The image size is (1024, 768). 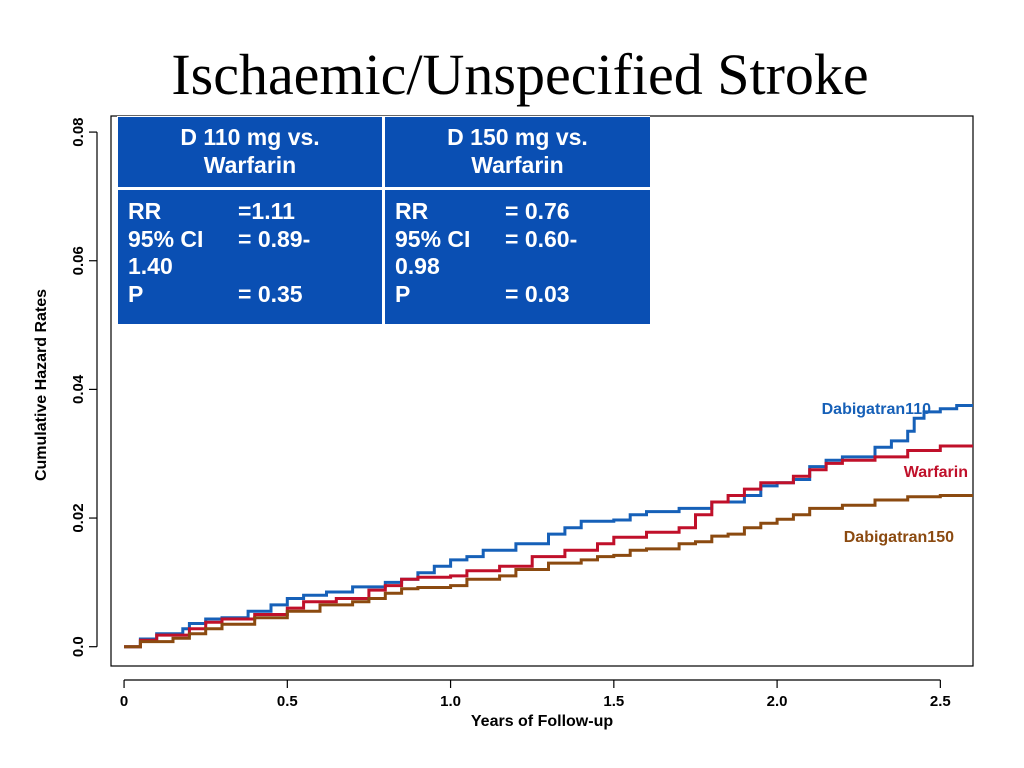 I want to click on stats-d150: RR = 0.76 95% CI = 0.60- 0.98 P = 0.03, so click(x=517, y=257).